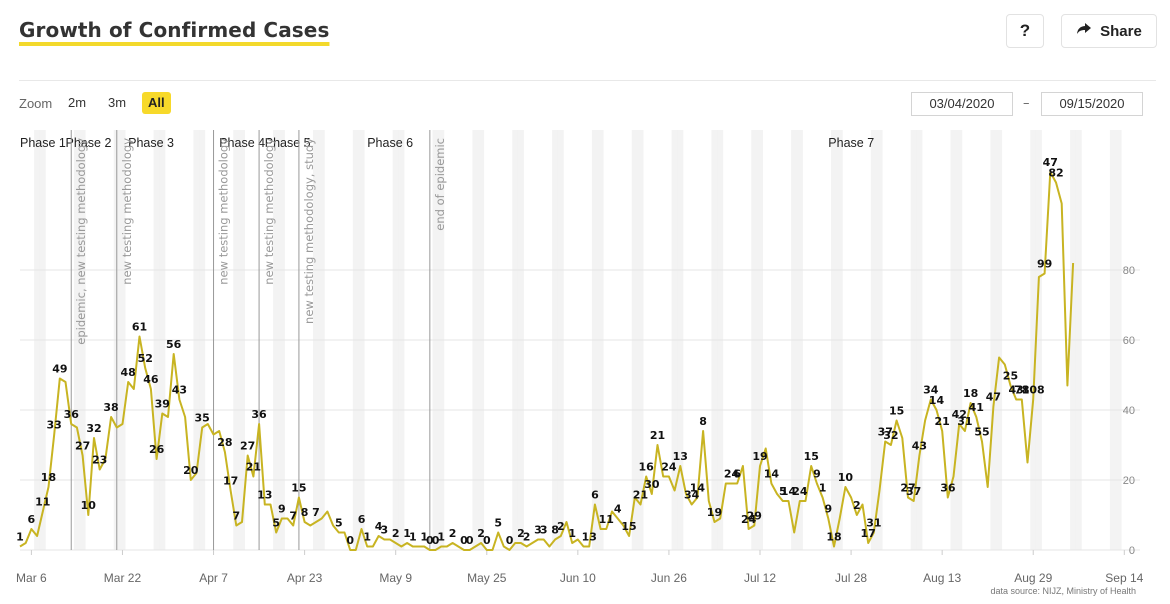 This screenshot has width=1170, height=604. I want to click on data-label: 14, so click(772, 474).